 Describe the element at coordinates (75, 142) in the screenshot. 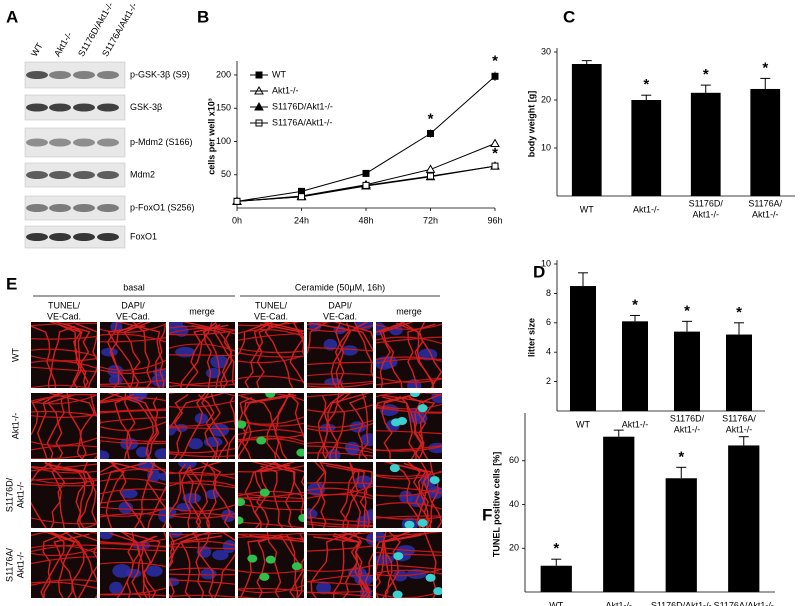

I see `blot-strip` at that location.